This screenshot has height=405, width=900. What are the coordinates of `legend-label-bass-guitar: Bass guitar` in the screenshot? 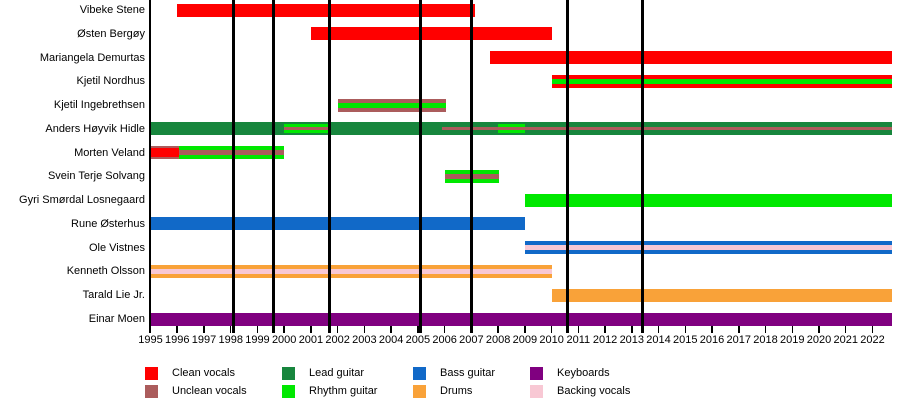 It's located at (468, 373).